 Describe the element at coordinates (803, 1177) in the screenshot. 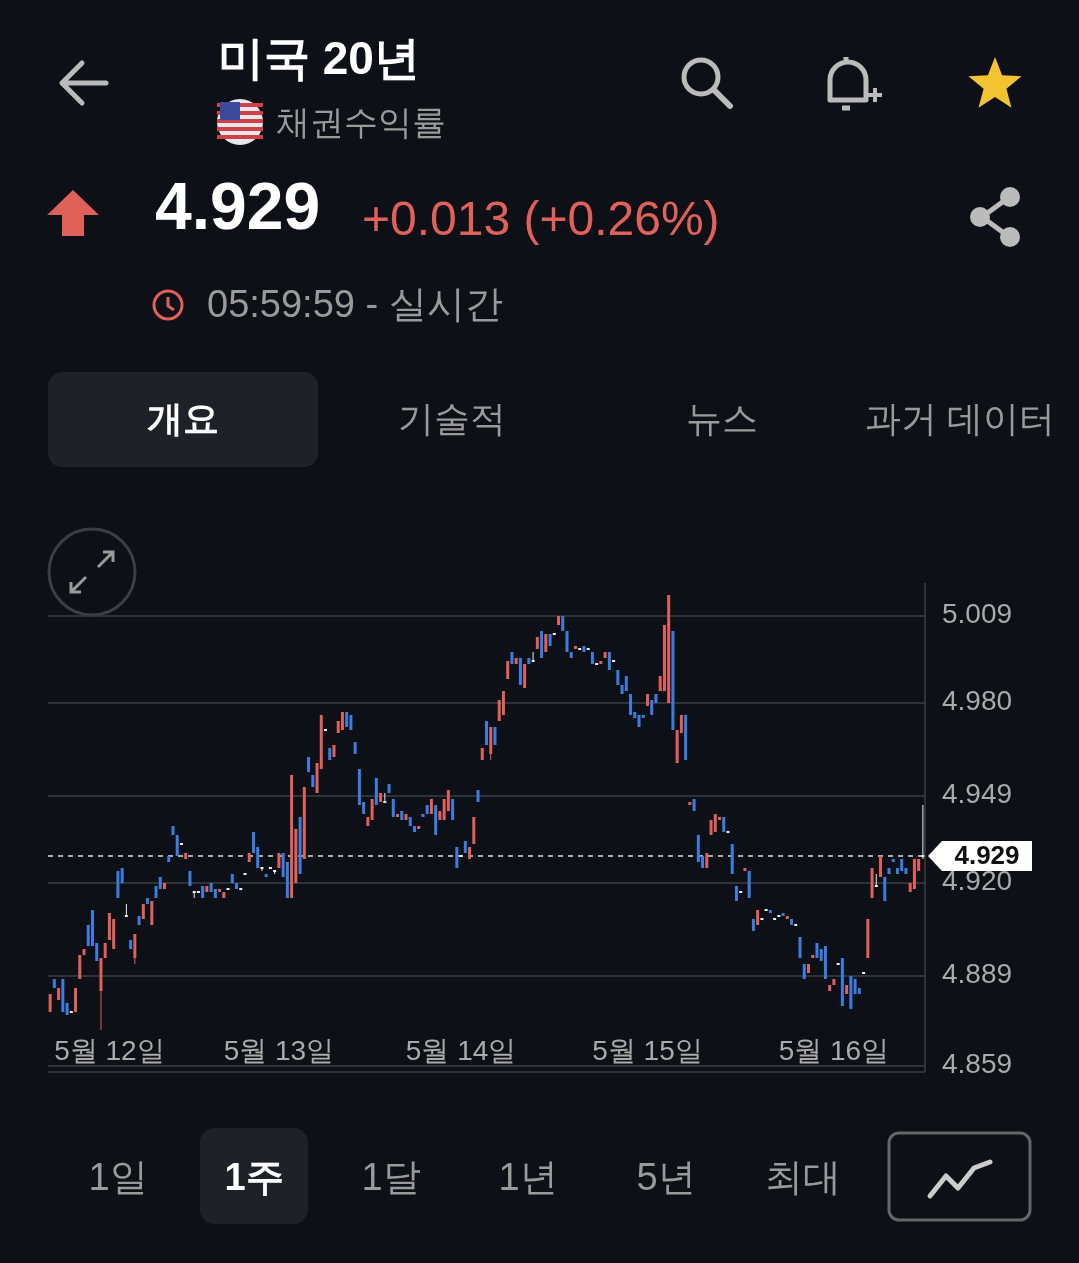

I see `annotation: 최대` at that location.